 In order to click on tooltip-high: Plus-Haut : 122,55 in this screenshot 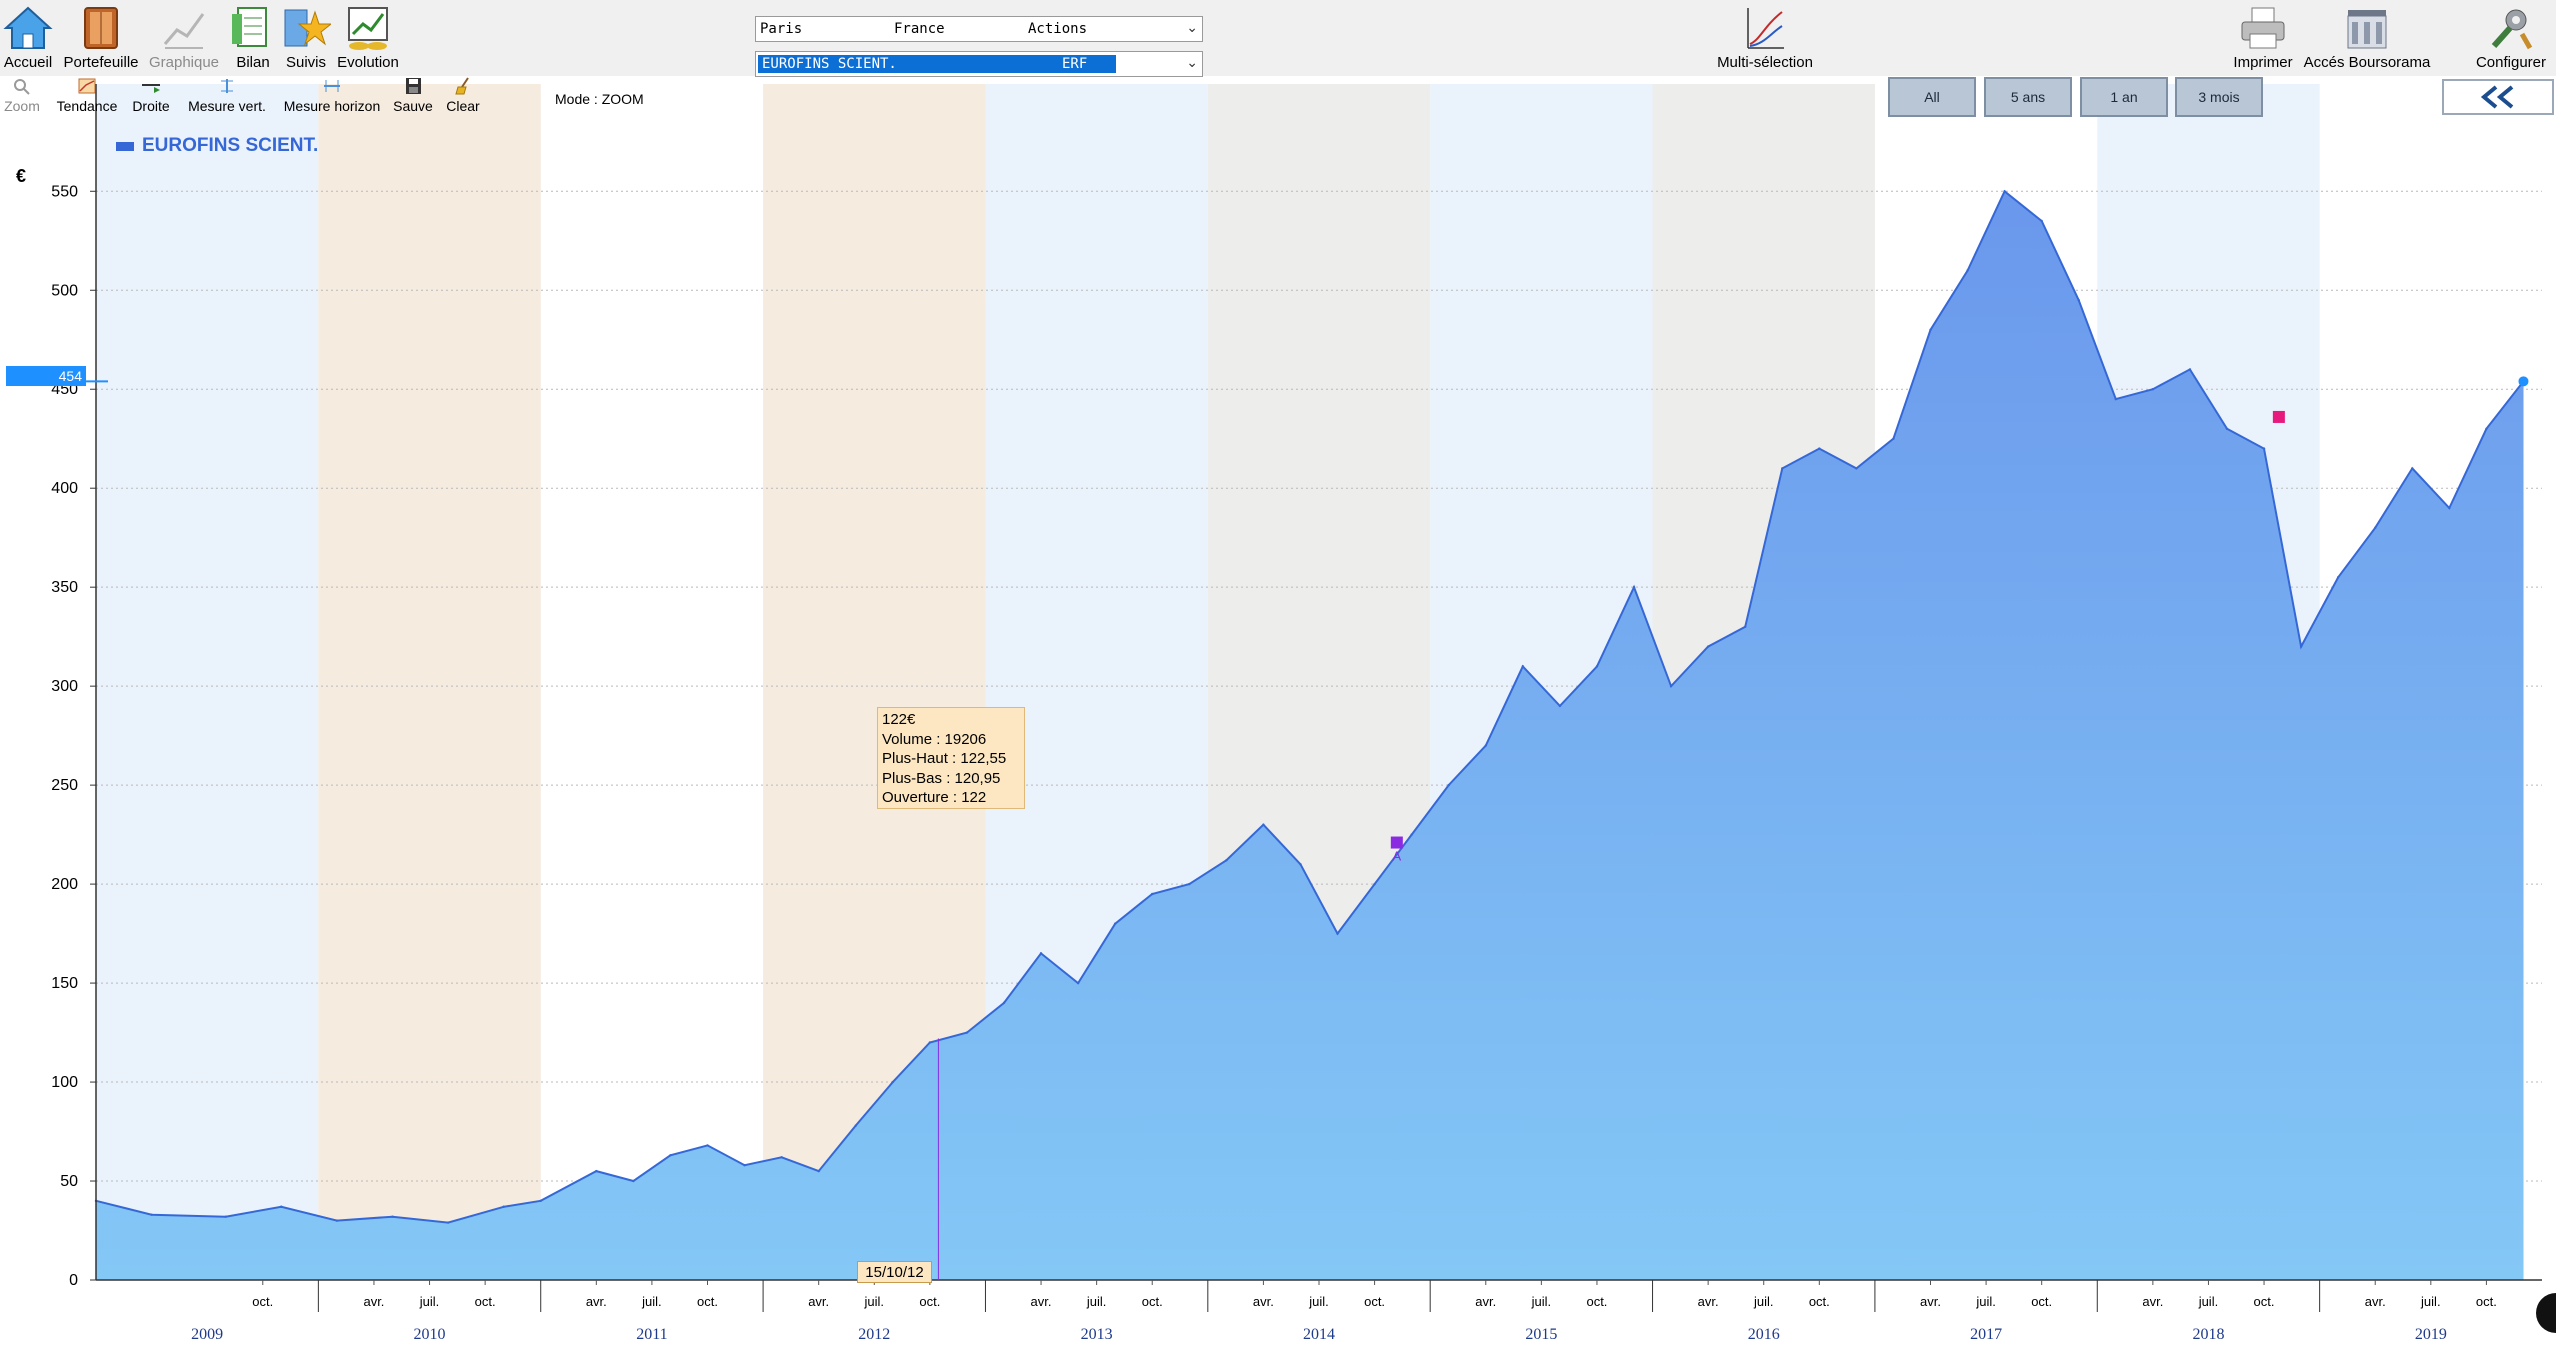, I will do `click(944, 758)`.